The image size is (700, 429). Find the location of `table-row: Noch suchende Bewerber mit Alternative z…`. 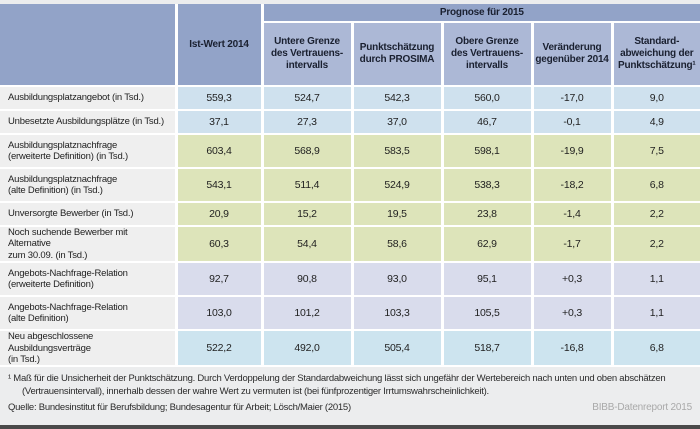

table-row: Noch suchende Bewerber mit Alternative z… is located at coordinates (350, 245).